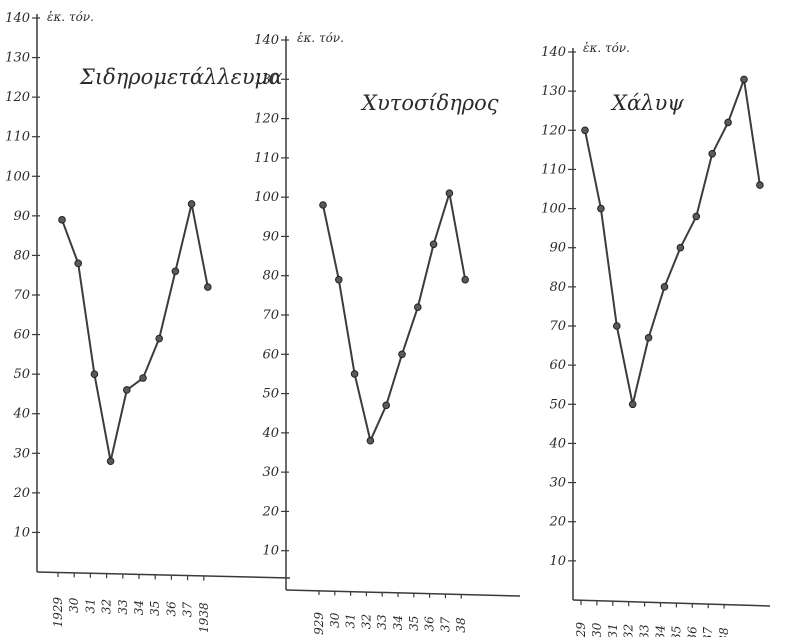 The width and height of the screenshot is (789, 637). Describe the element at coordinates (581, 629) in the screenshot. I see `x-tick-label: 929` at that location.